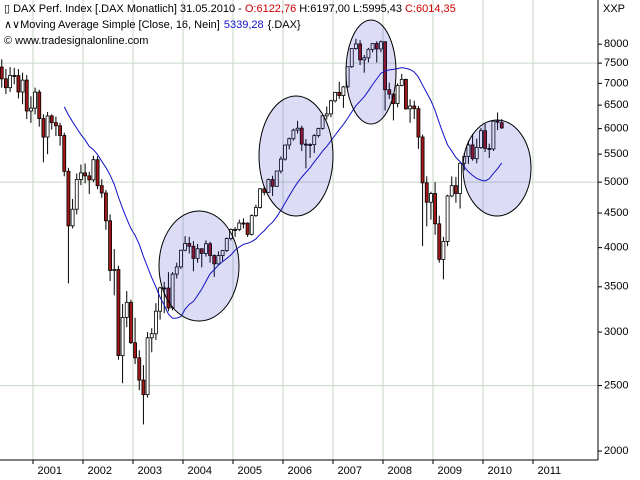  What do you see at coordinates (250, 471) in the screenshot?
I see `x-tick-label: 2005` at bounding box center [250, 471].